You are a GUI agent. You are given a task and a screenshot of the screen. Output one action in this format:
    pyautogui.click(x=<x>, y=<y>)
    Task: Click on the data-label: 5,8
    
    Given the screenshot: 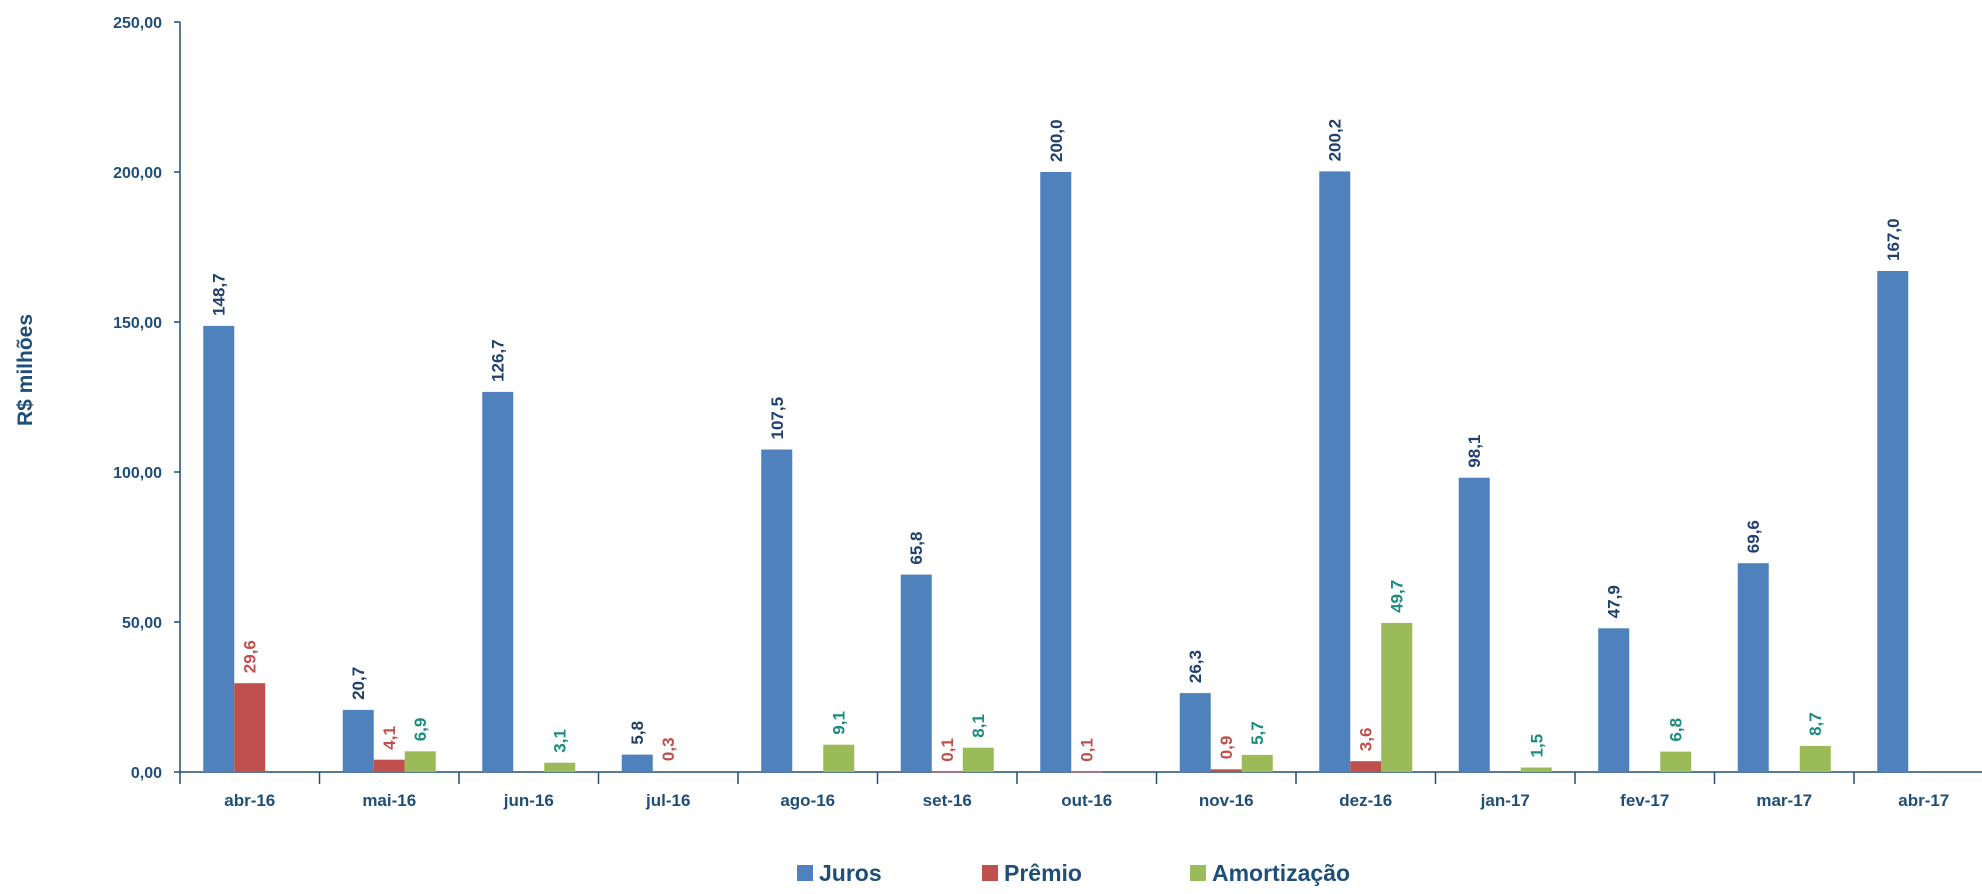 What is the action you would take?
    pyautogui.click(x=637, y=733)
    